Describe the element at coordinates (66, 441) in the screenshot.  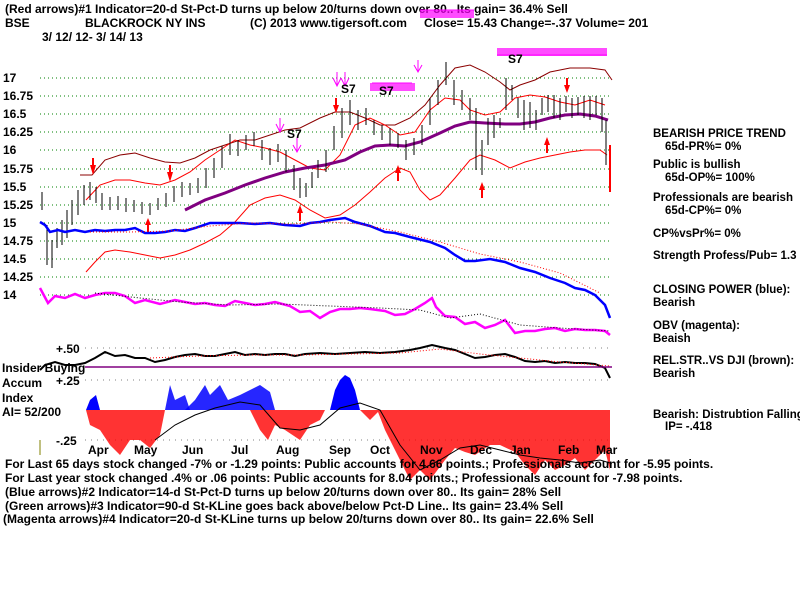
I see `accum-tick-bottom: -.25` at that location.